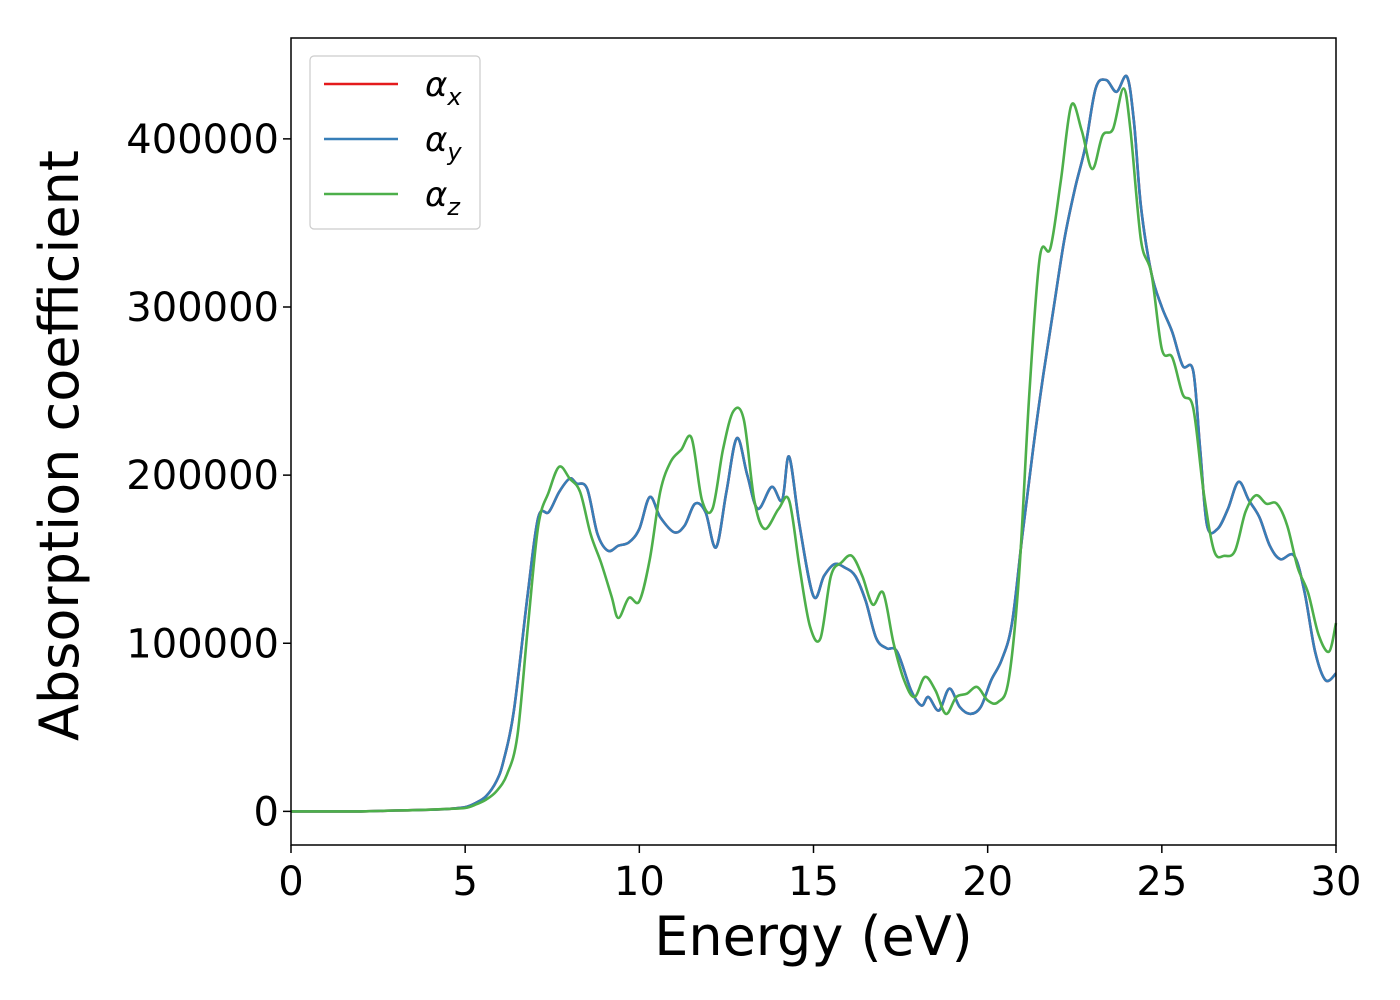  What do you see at coordinates (202, 476) in the screenshot?
I see `y-tick-label: 200000` at bounding box center [202, 476].